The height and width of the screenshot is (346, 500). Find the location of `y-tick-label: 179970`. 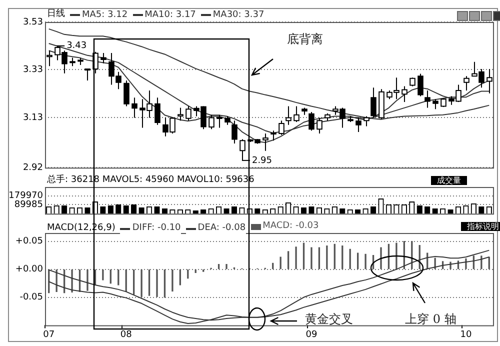

y-tick-label: 179970 is located at coordinates (26, 196).